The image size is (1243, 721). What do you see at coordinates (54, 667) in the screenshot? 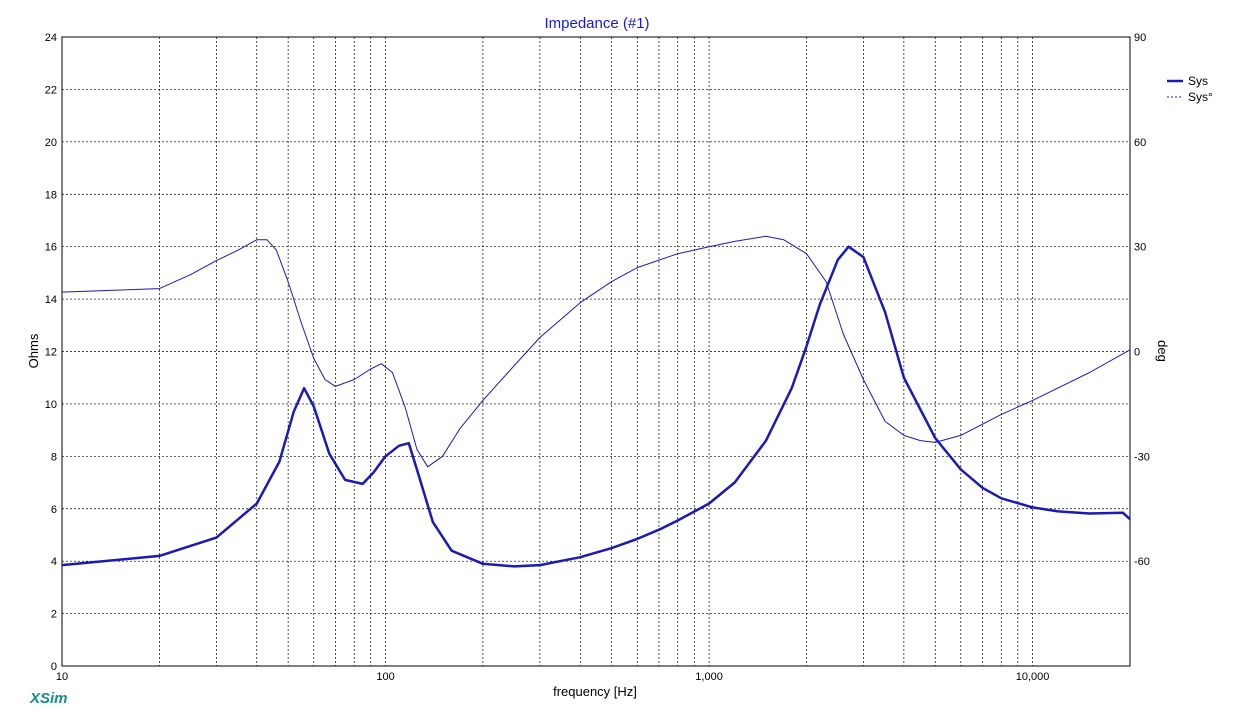
I see `y-tick-label: 0` at bounding box center [54, 667].